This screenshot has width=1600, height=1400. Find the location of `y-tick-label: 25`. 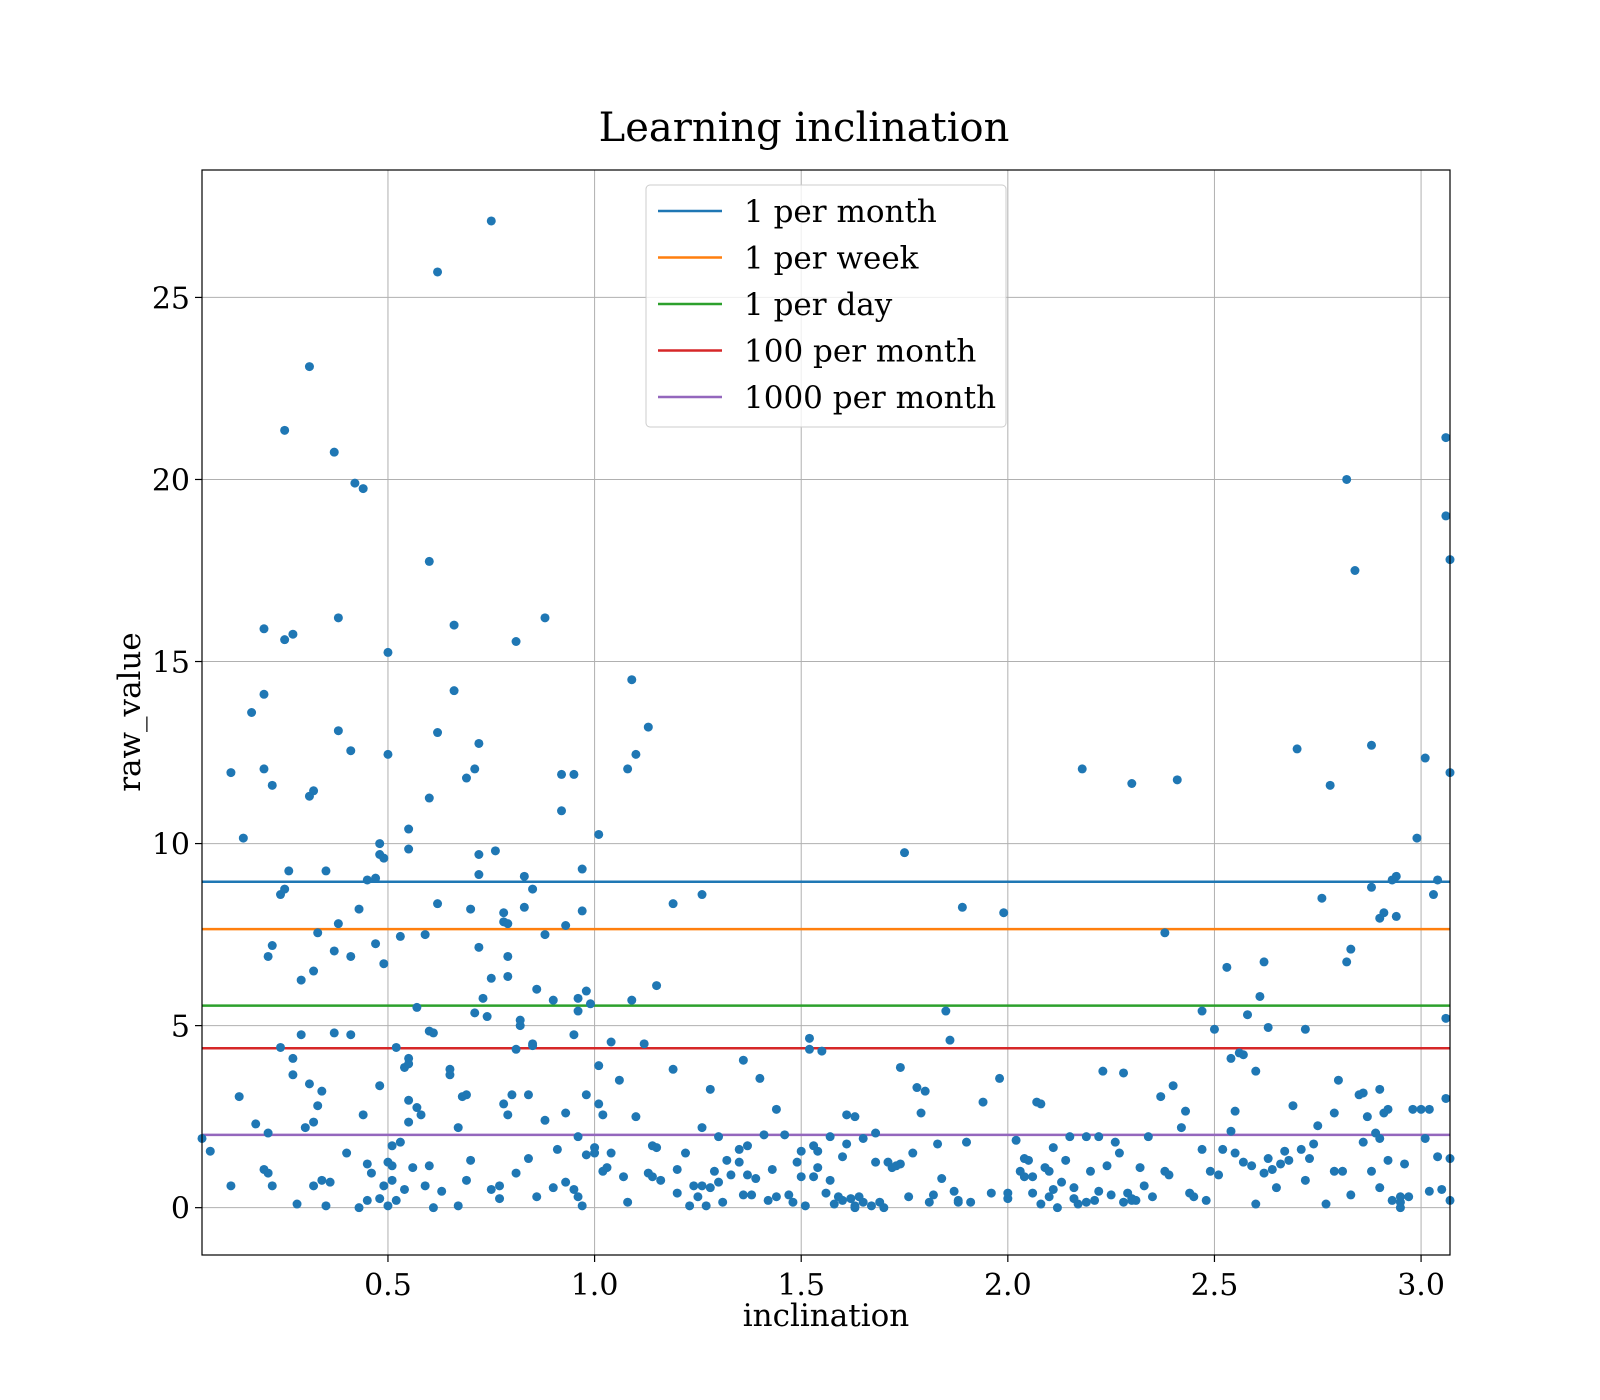

y-tick-label: 25 is located at coordinates (171, 298).